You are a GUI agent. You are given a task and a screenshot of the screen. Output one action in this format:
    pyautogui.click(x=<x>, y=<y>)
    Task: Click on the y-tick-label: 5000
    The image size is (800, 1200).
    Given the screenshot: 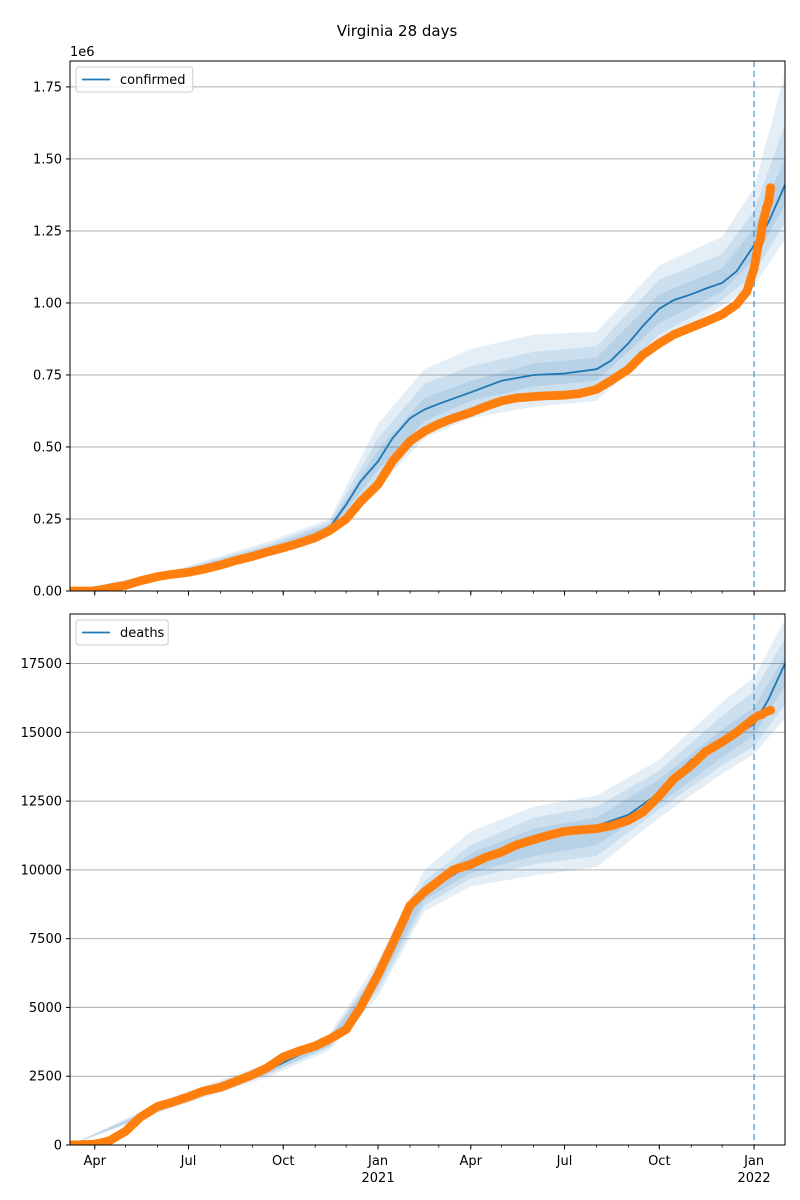 What is the action you would take?
    pyautogui.click(x=45, y=1008)
    